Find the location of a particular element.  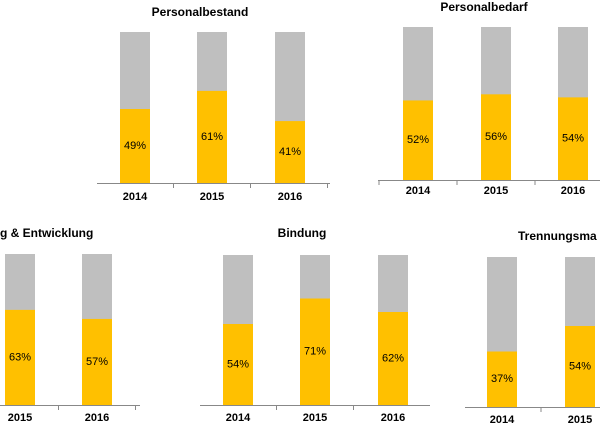

chart-title: Bindung is located at coordinates (302, 233).